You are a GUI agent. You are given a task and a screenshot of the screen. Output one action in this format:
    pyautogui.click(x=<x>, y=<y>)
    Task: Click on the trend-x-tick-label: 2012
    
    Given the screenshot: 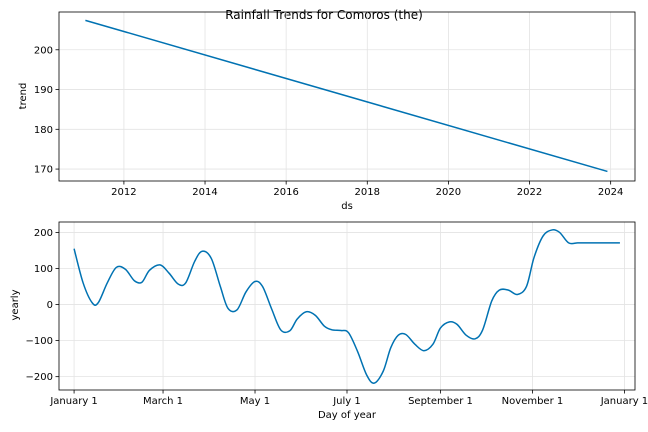 What is the action you would take?
    pyautogui.click(x=123, y=192)
    